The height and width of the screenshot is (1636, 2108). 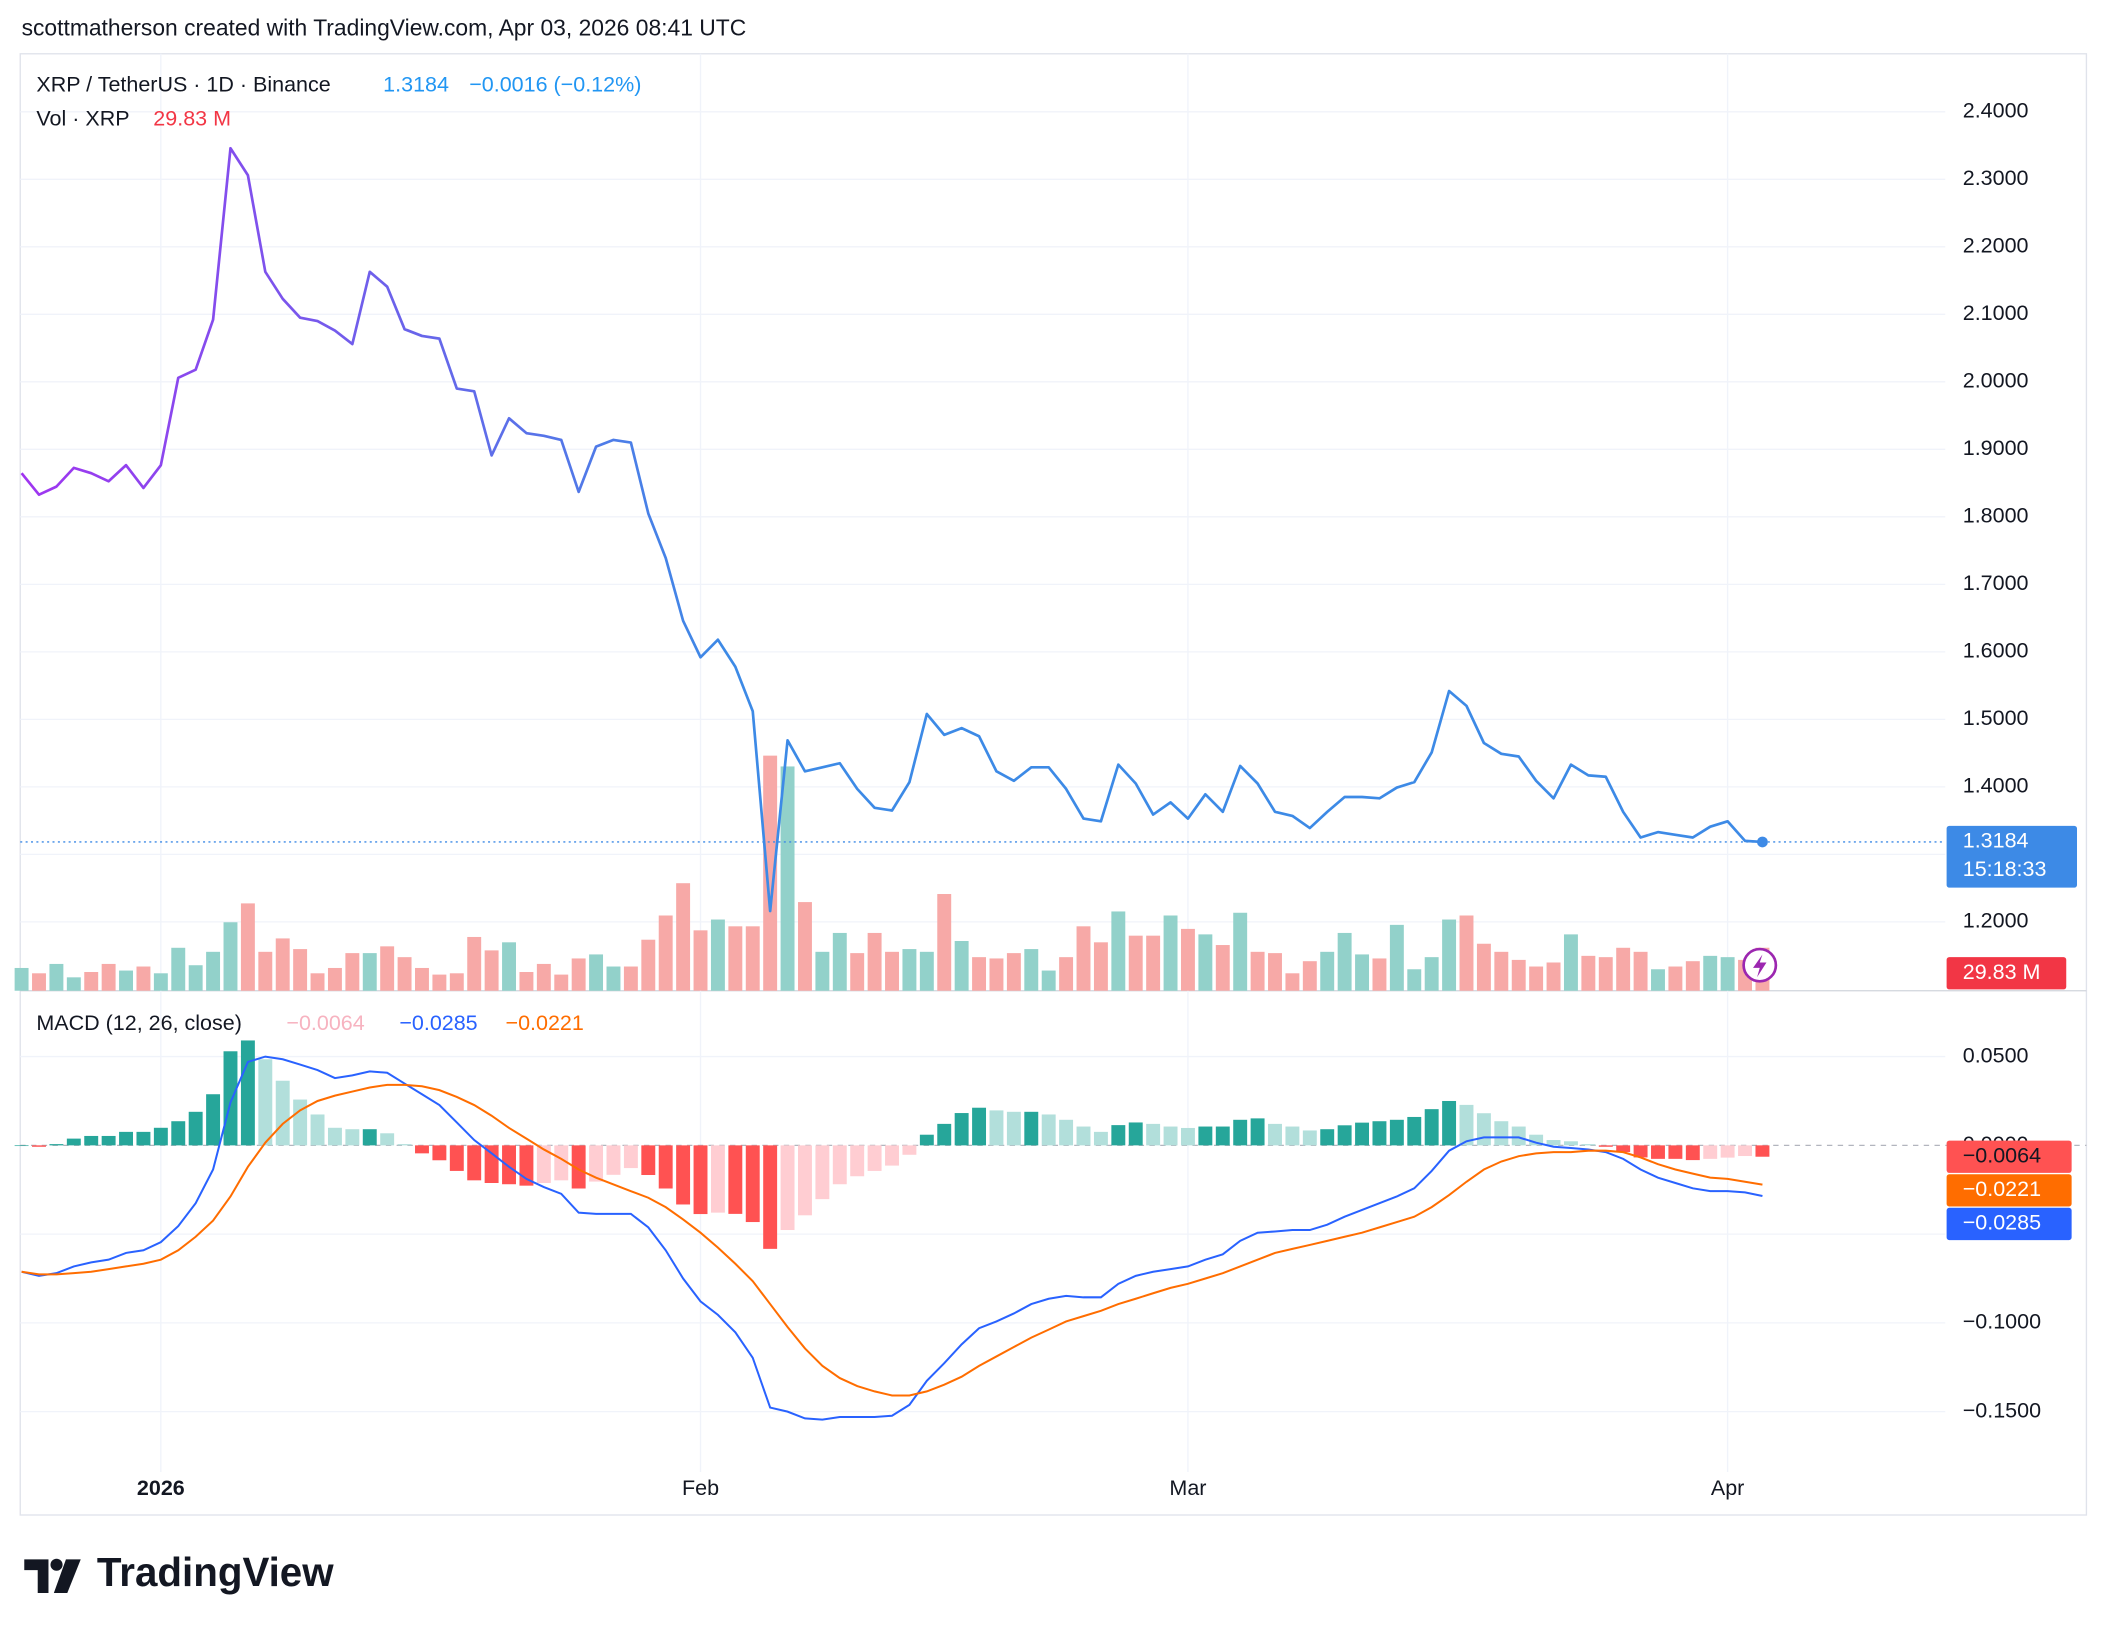 I want to click on countdown-label: 15:18:33, so click(x=2005, y=869).